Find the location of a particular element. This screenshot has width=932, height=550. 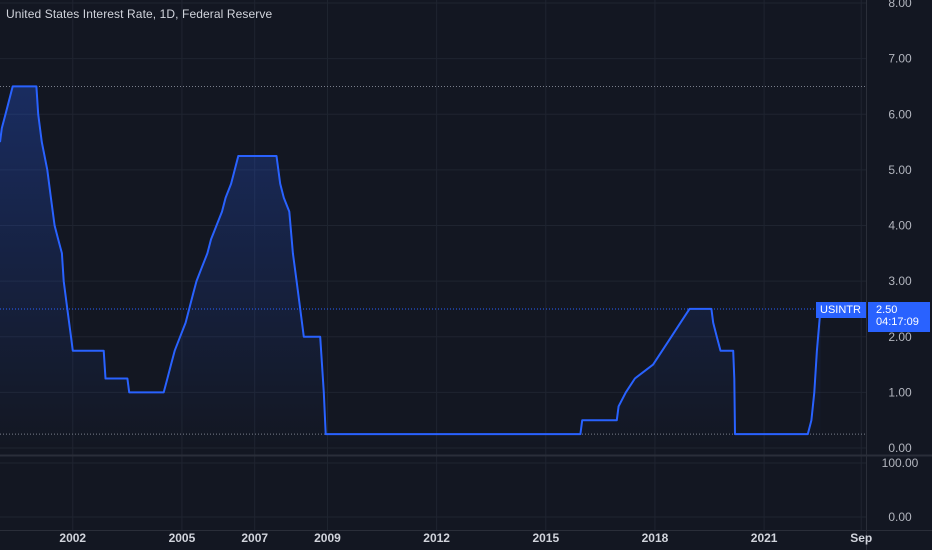

x-tick-label: Sep is located at coordinates (861, 538).